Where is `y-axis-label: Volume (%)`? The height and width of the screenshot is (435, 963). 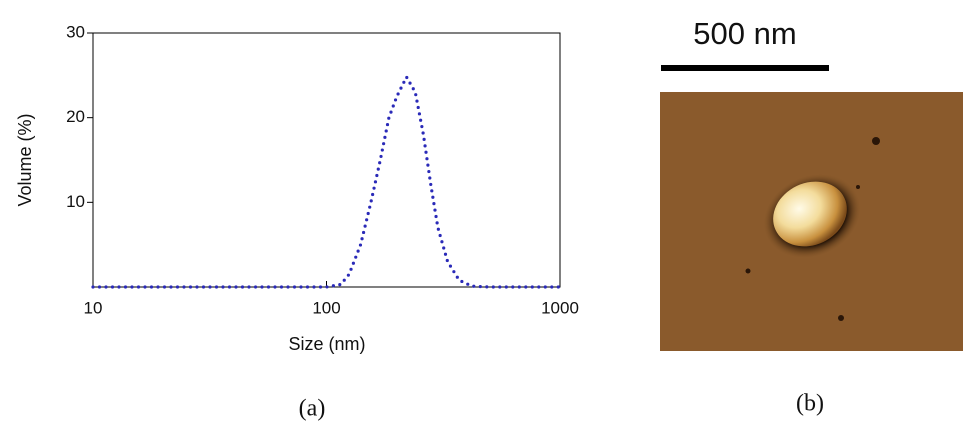
y-axis-label: Volume (%) is located at coordinates (25, 159).